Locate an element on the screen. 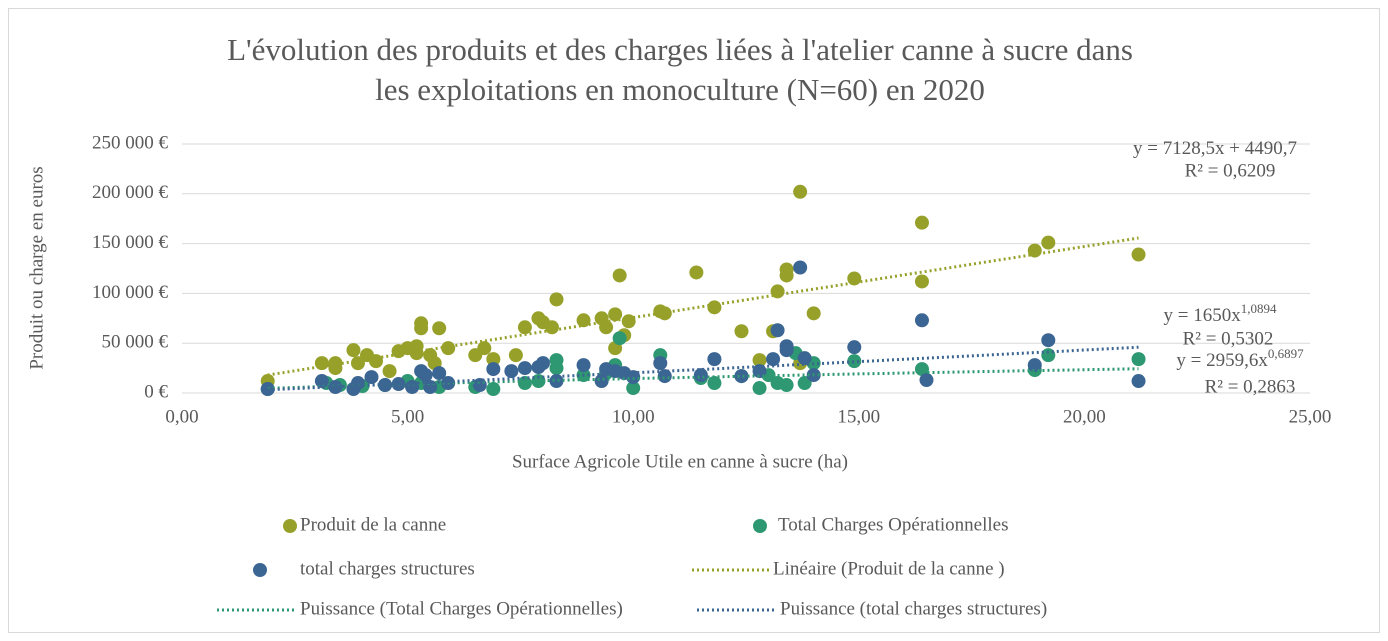 Image resolution: width=1388 pixels, height=641 pixels. trendline-equation: y = 1650x1,0894 is located at coordinates (1220, 313).